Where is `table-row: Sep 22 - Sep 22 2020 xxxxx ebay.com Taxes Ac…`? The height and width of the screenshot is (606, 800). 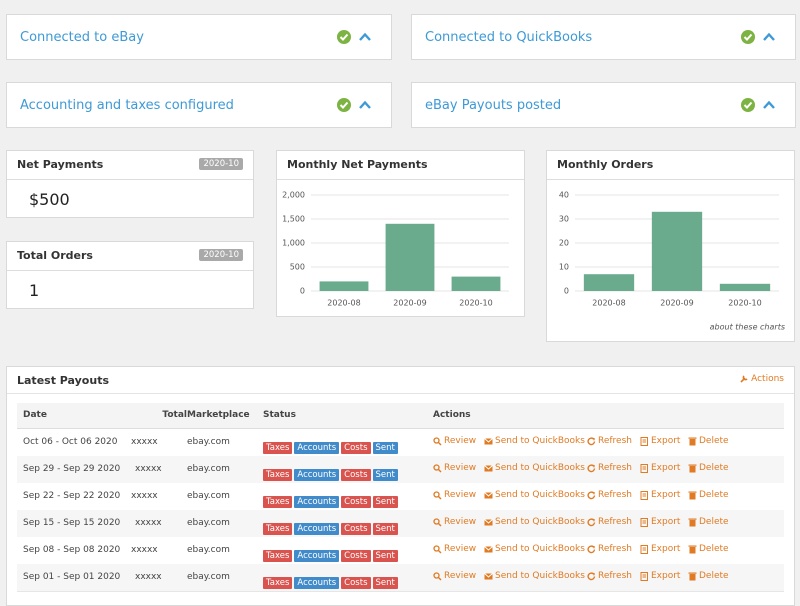 table-row: Sep 22 - Sep 22 2020 xxxxx ebay.com Taxes Ac… is located at coordinates (400, 497).